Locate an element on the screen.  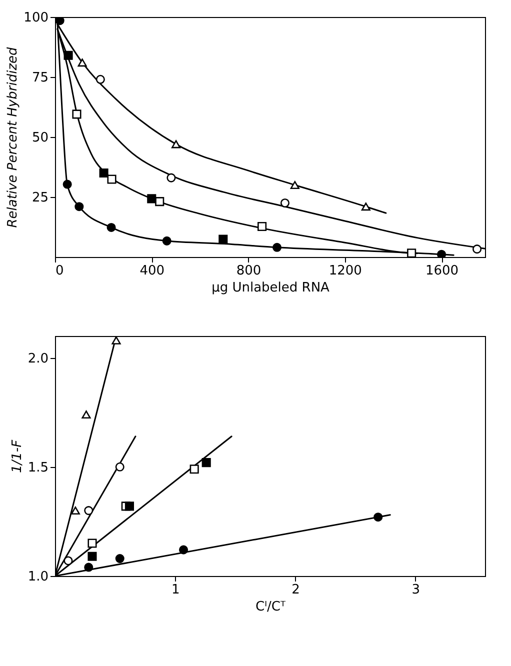
y-tick-label: 100 is located at coordinates (36, 18).